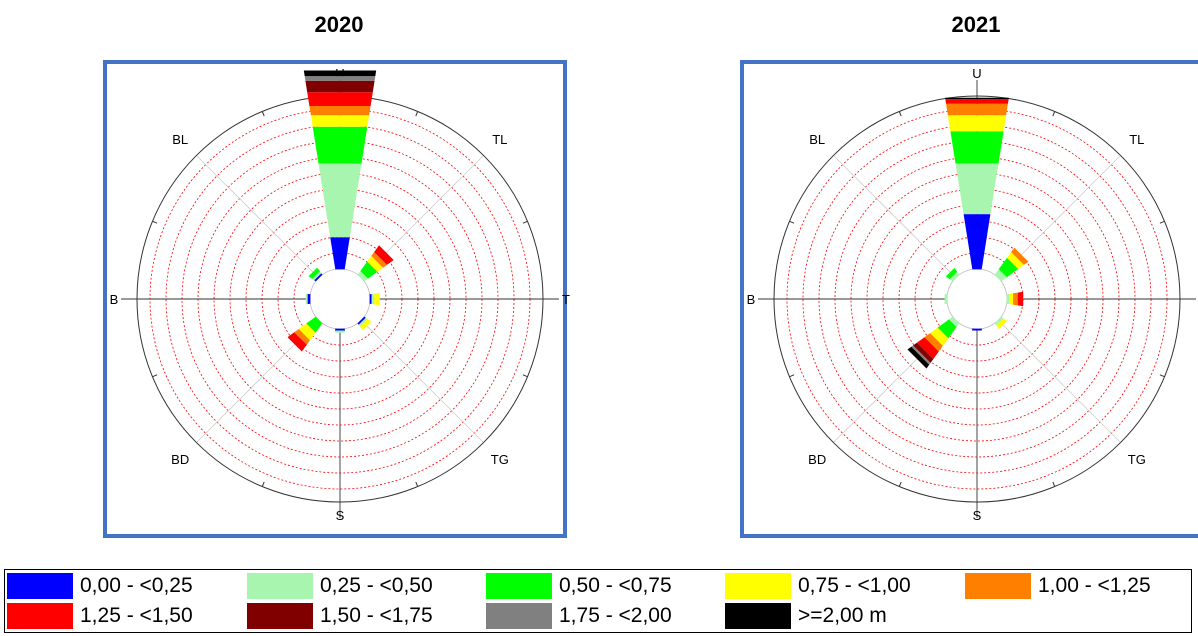 The height and width of the screenshot is (636, 1198). I want to click on legend-label: 0,75 - <1,00, so click(854, 585).